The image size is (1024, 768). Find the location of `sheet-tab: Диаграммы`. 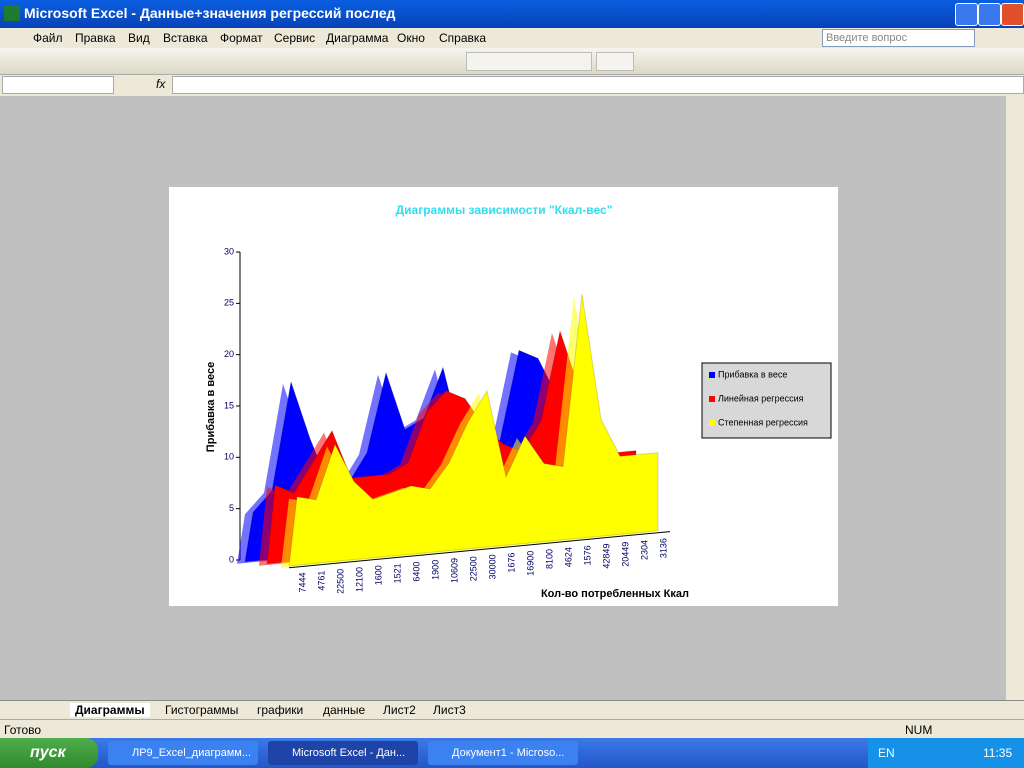

sheet-tab: Диаграммы is located at coordinates (110, 710).